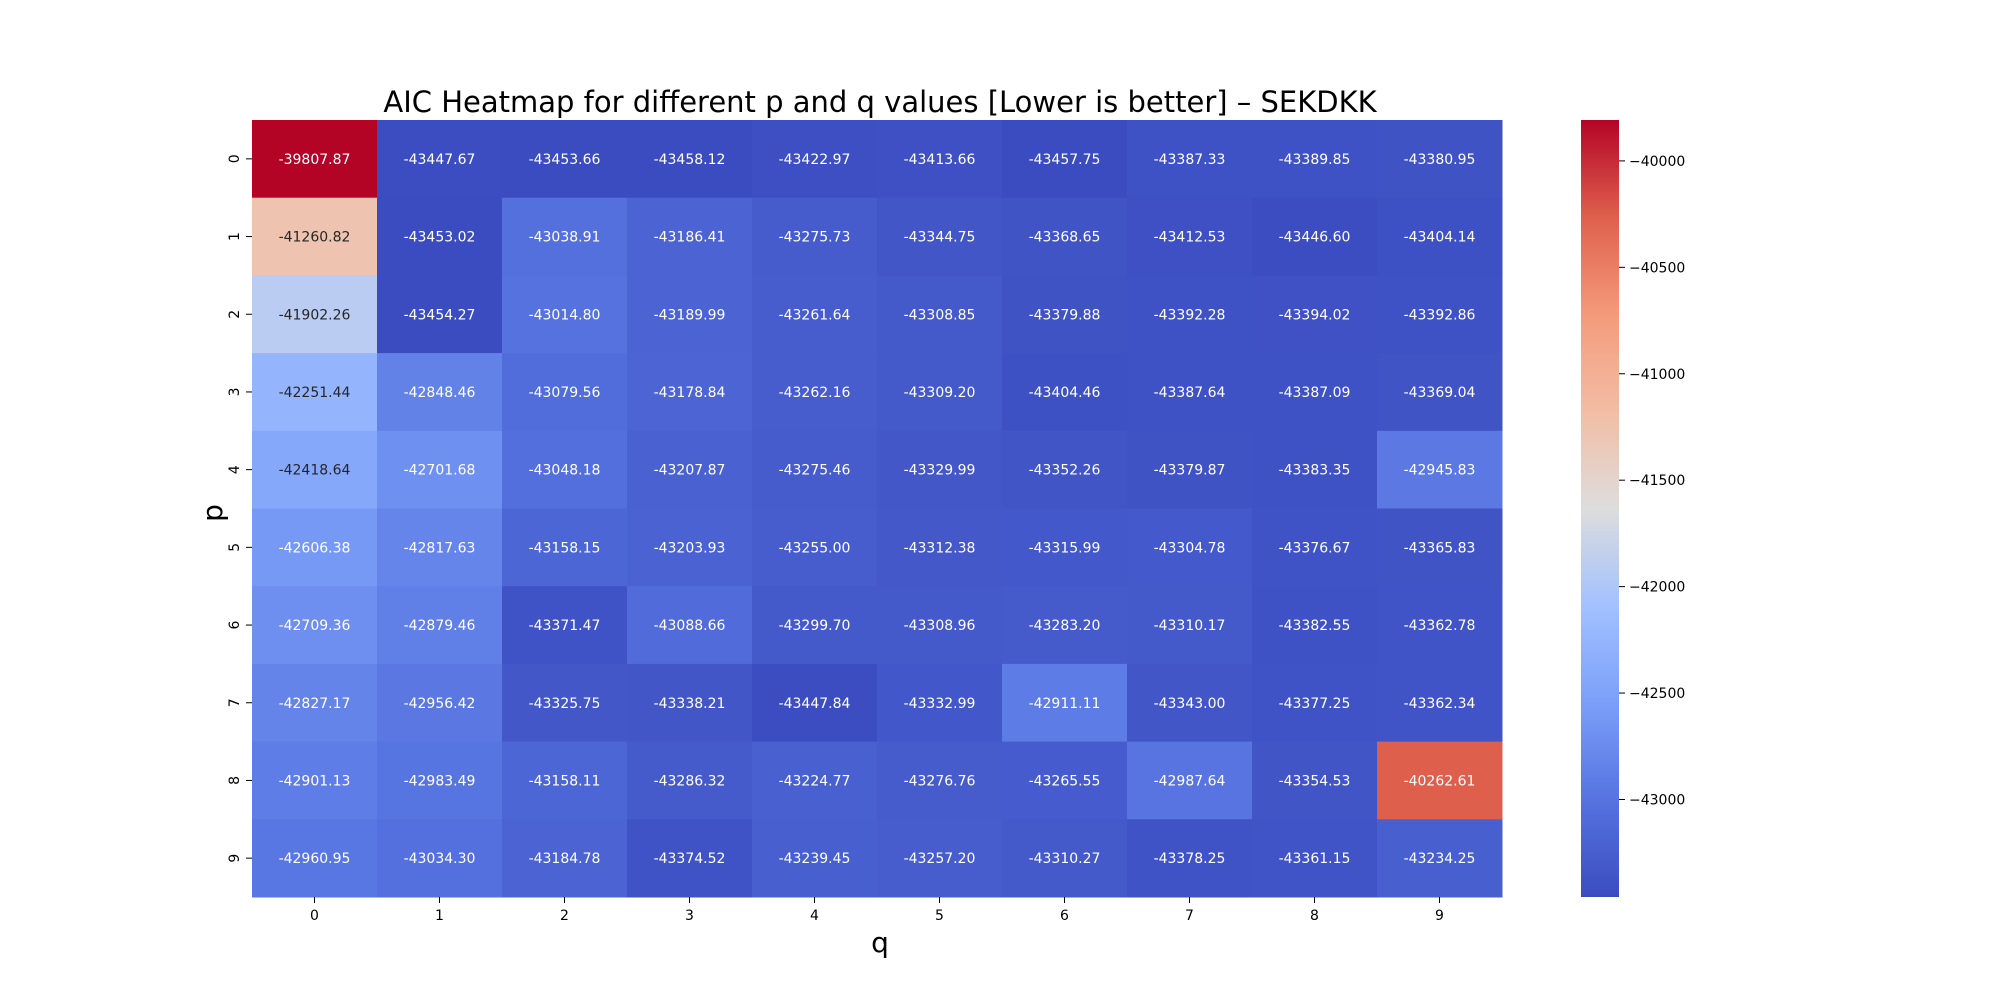 The width and height of the screenshot is (2000, 1005). What do you see at coordinates (1440, 703) in the screenshot?
I see `heatmap-cell-p7-q9` at bounding box center [1440, 703].